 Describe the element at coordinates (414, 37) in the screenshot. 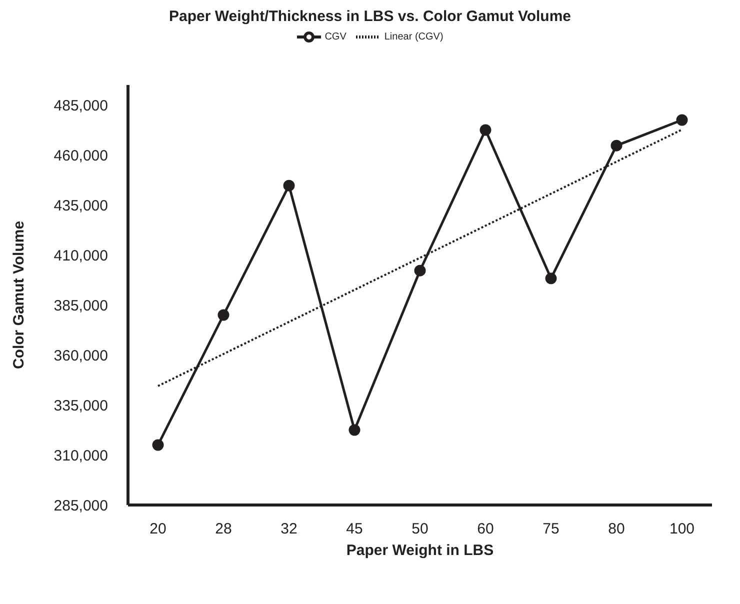

I see `legend-label: Linear (CGV)` at that location.